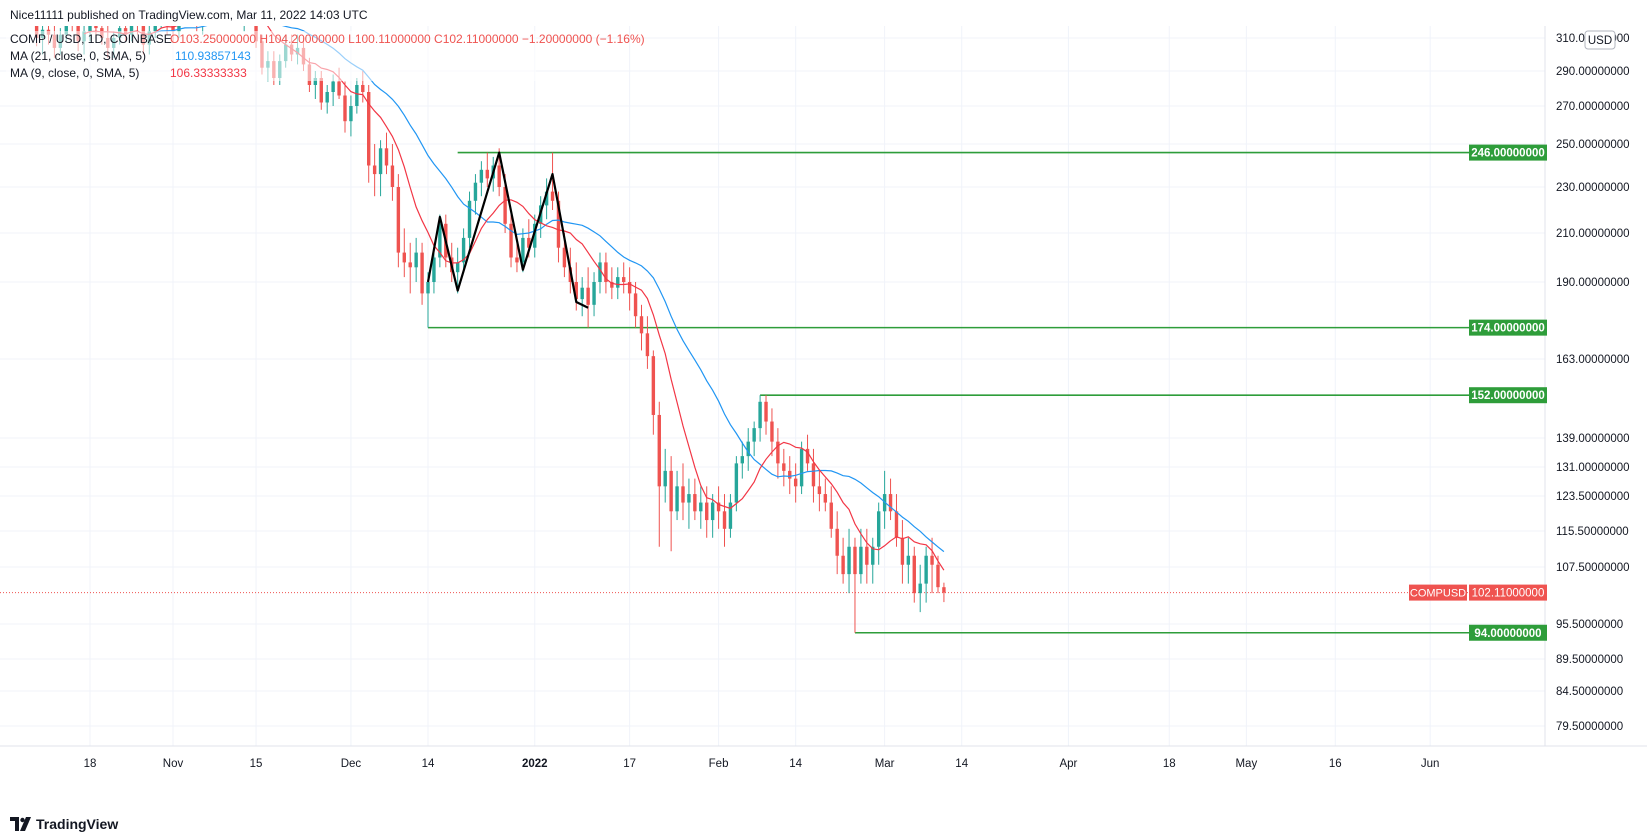 The height and width of the screenshot is (839, 1647). I want to click on usd-badge: USD, so click(1600, 40).